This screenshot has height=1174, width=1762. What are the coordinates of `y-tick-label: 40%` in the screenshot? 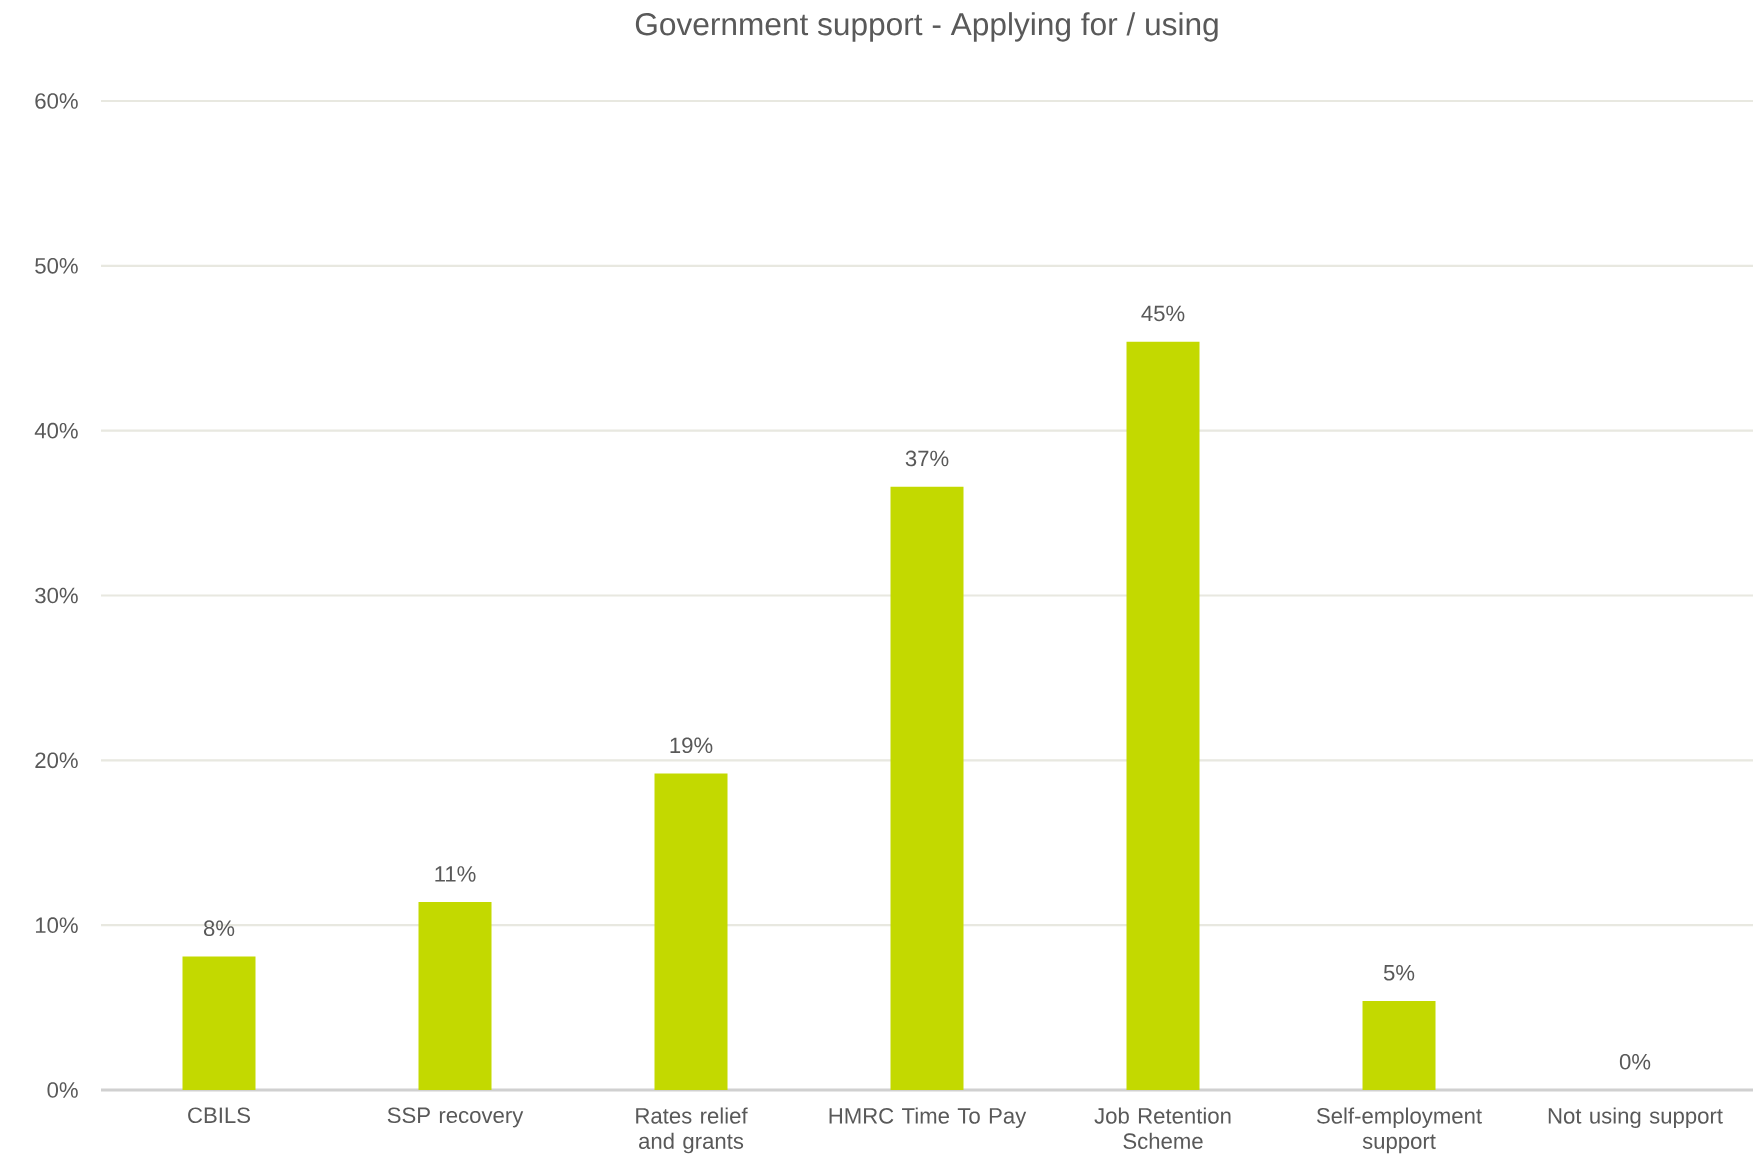 It's located at (56, 430).